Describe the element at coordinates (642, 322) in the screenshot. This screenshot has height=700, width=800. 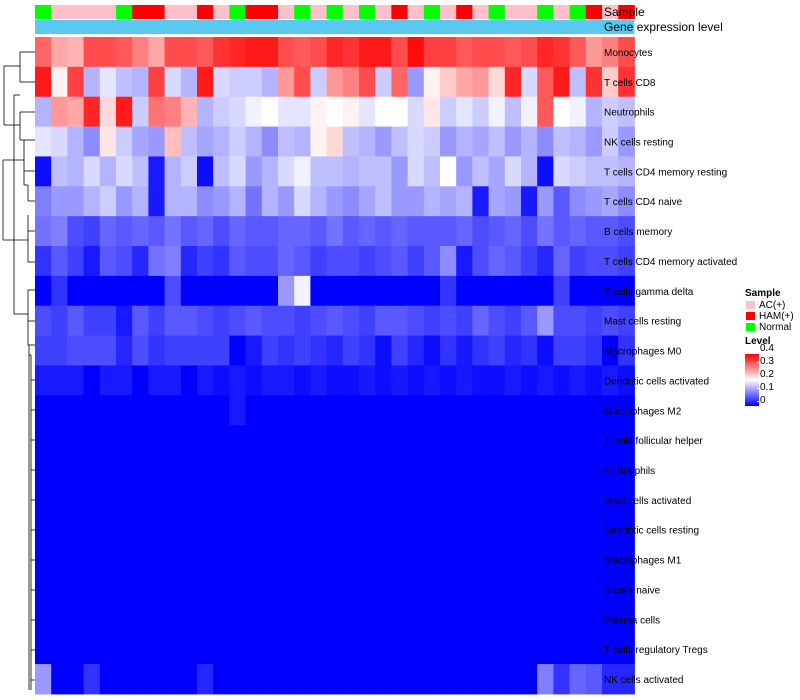
I see `row-label: Mast cells resting` at that location.